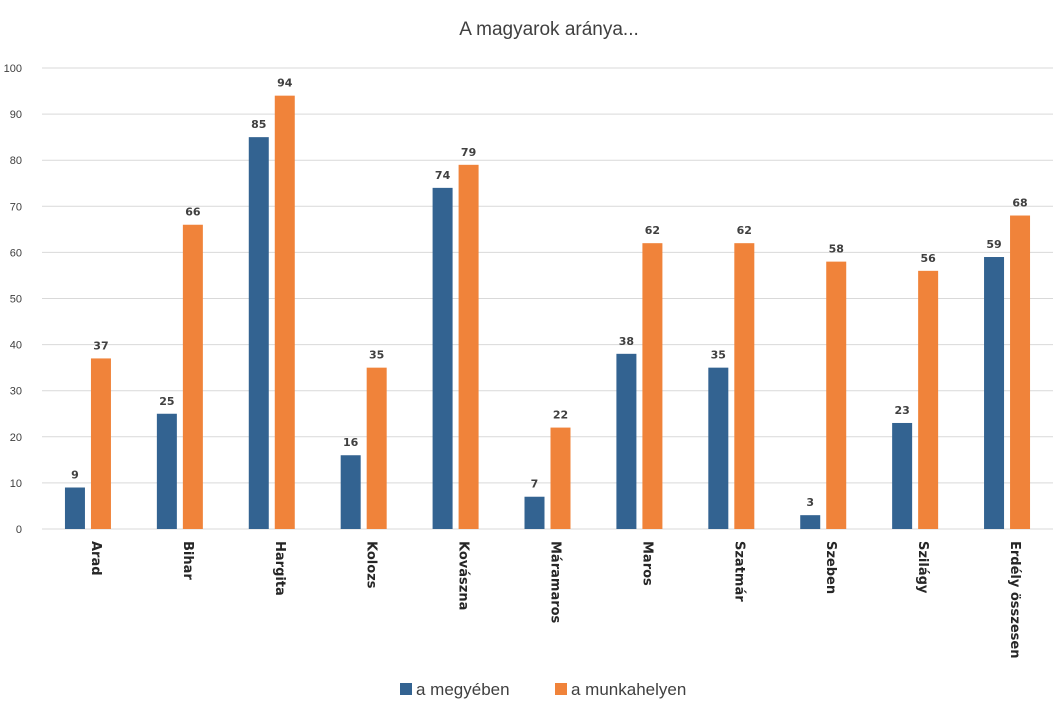 The width and height of the screenshot is (1055, 702). Describe the element at coordinates (16, 253) in the screenshot. I see `y-tick-label: 60` at that location.